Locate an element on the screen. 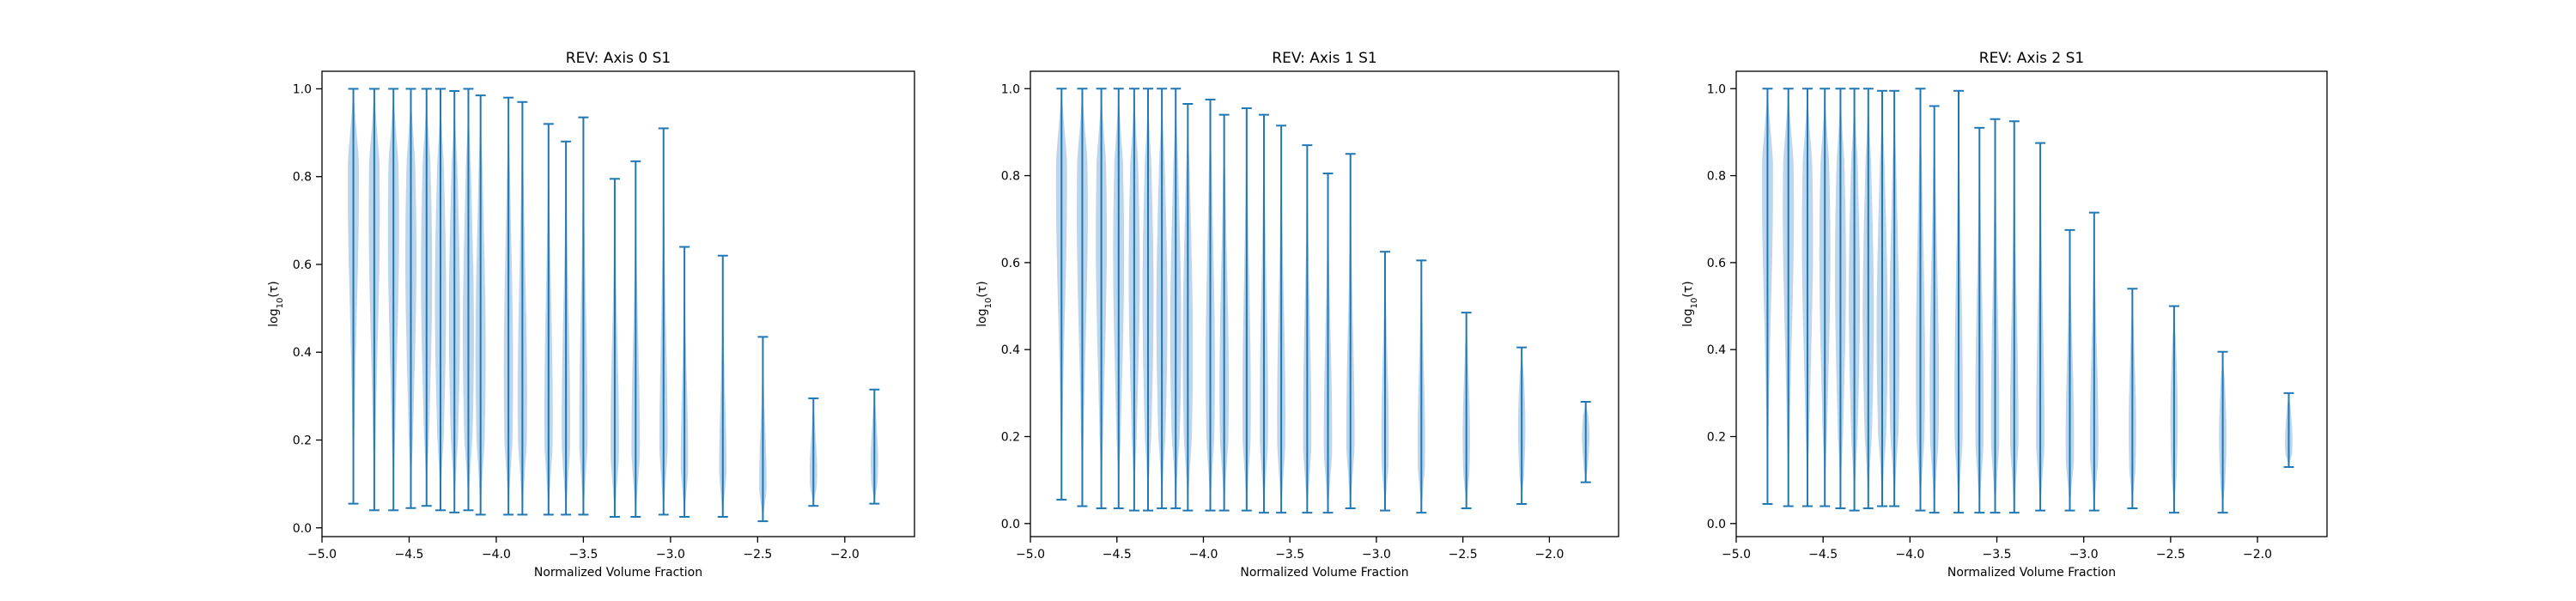 This screenshot has height=601, width=2576. chart-title: REV: Axis 0 S1 is located at coordinates (618, 58).